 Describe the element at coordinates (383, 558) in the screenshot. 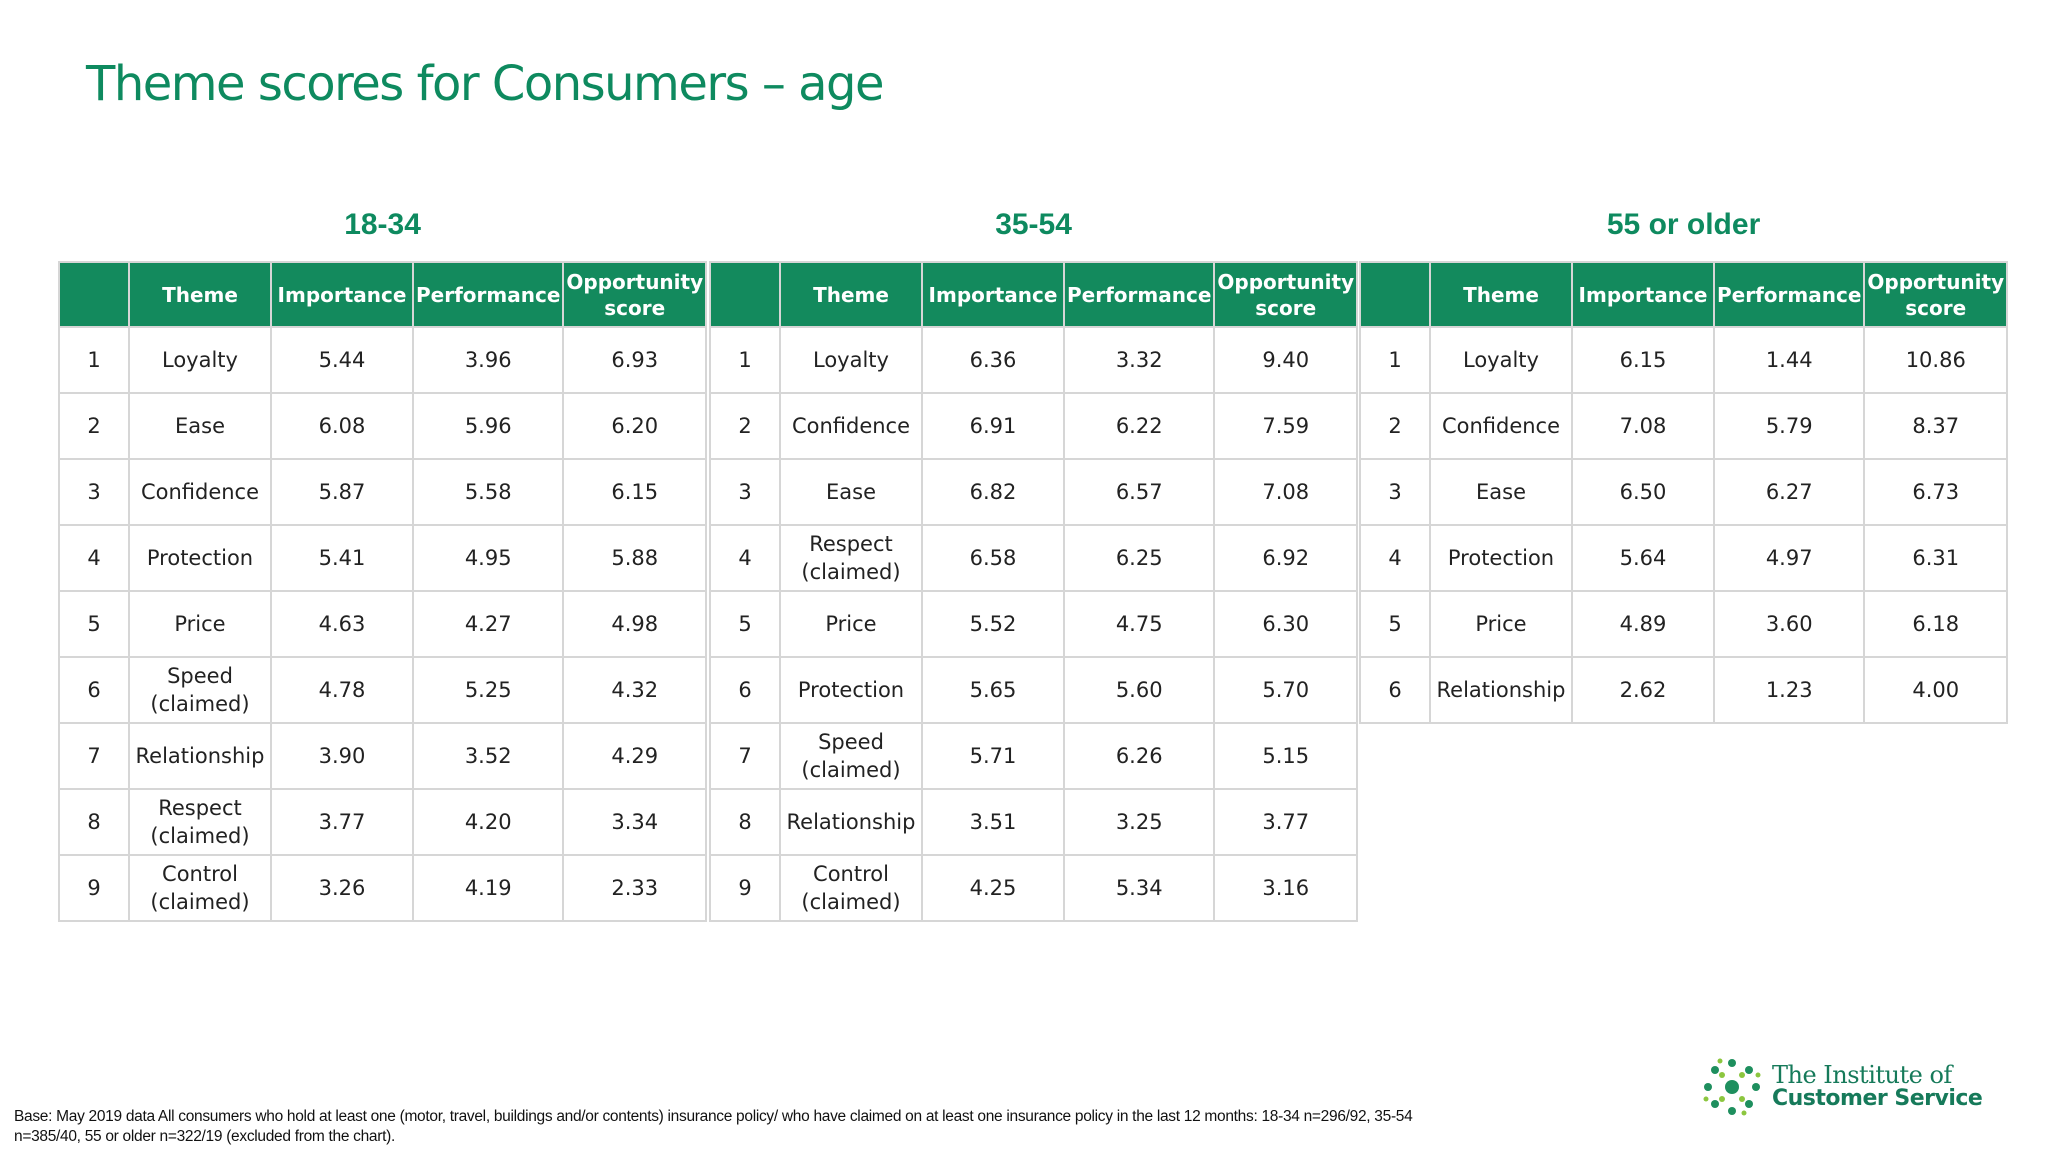

I see `table-row: 4 Protection 5.41 4.95 5.88` at that location.